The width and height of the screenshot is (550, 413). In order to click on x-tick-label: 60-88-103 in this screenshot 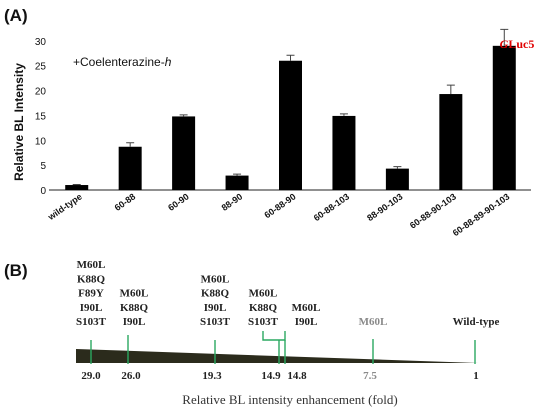, I will do `click(331, 207)`.